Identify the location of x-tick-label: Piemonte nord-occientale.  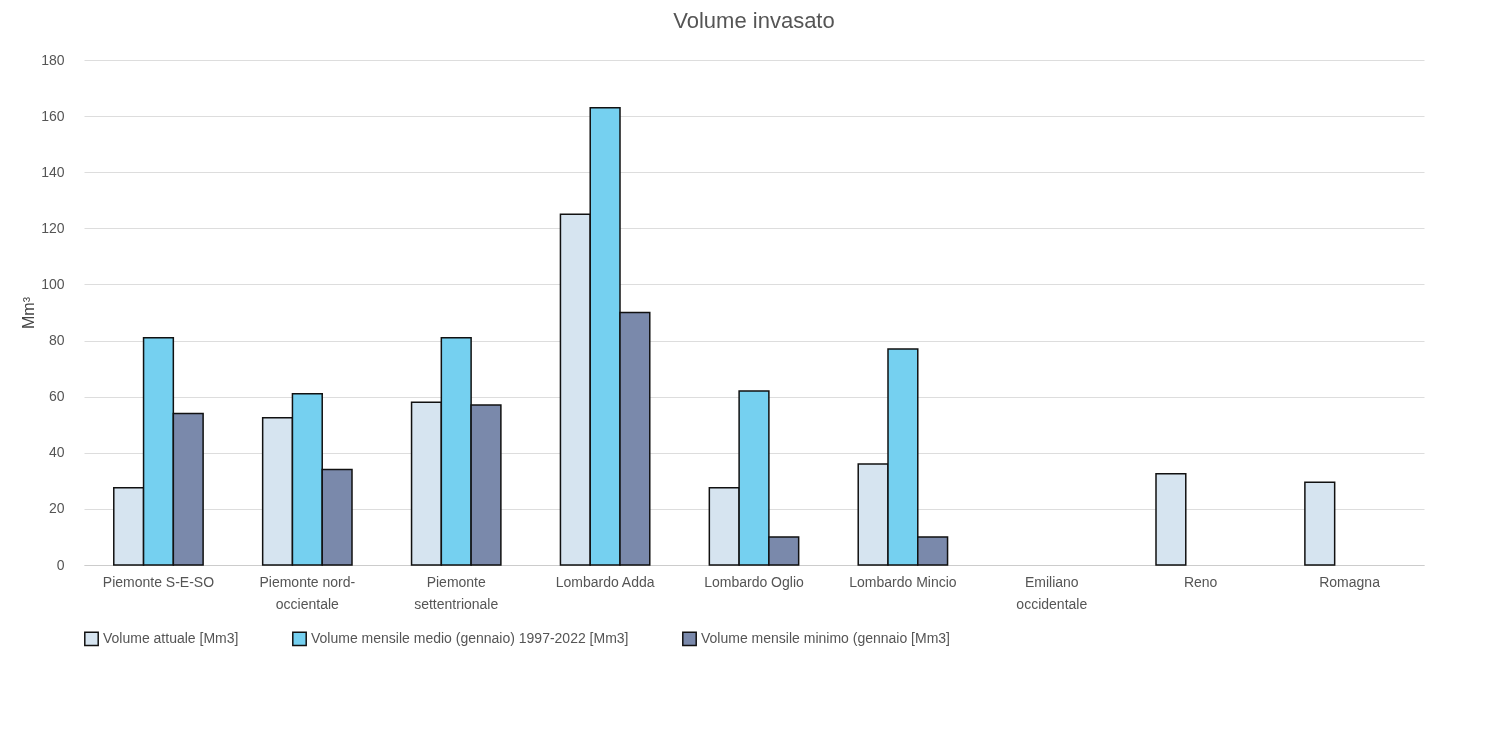
(307, 592).